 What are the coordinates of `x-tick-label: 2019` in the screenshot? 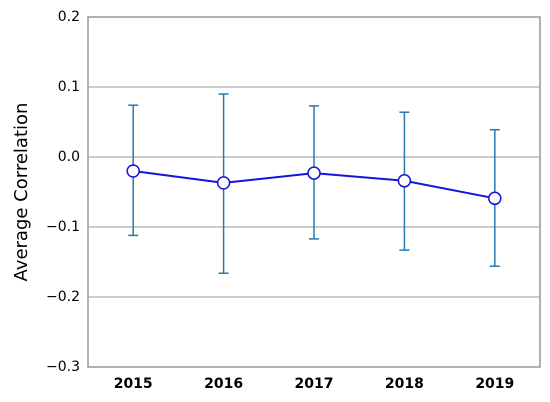 It's located at (494, 384).